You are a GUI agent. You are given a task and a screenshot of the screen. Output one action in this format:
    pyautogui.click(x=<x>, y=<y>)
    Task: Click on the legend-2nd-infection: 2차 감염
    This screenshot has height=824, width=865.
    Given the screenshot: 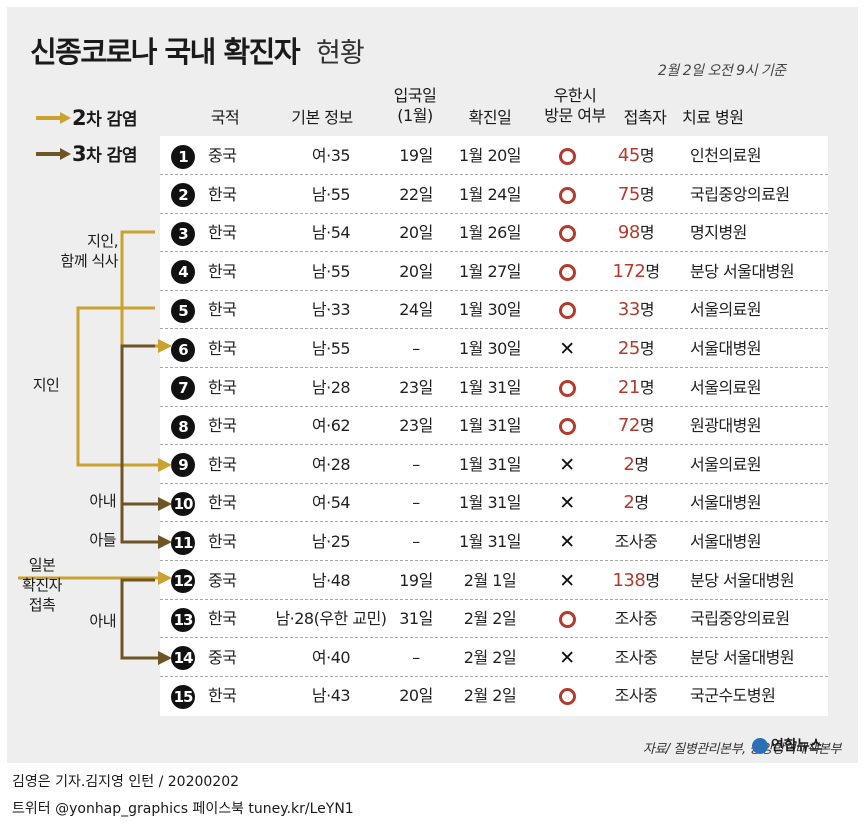 What is the action you would take?
    pyautogui.click(x=104, y=118)
    